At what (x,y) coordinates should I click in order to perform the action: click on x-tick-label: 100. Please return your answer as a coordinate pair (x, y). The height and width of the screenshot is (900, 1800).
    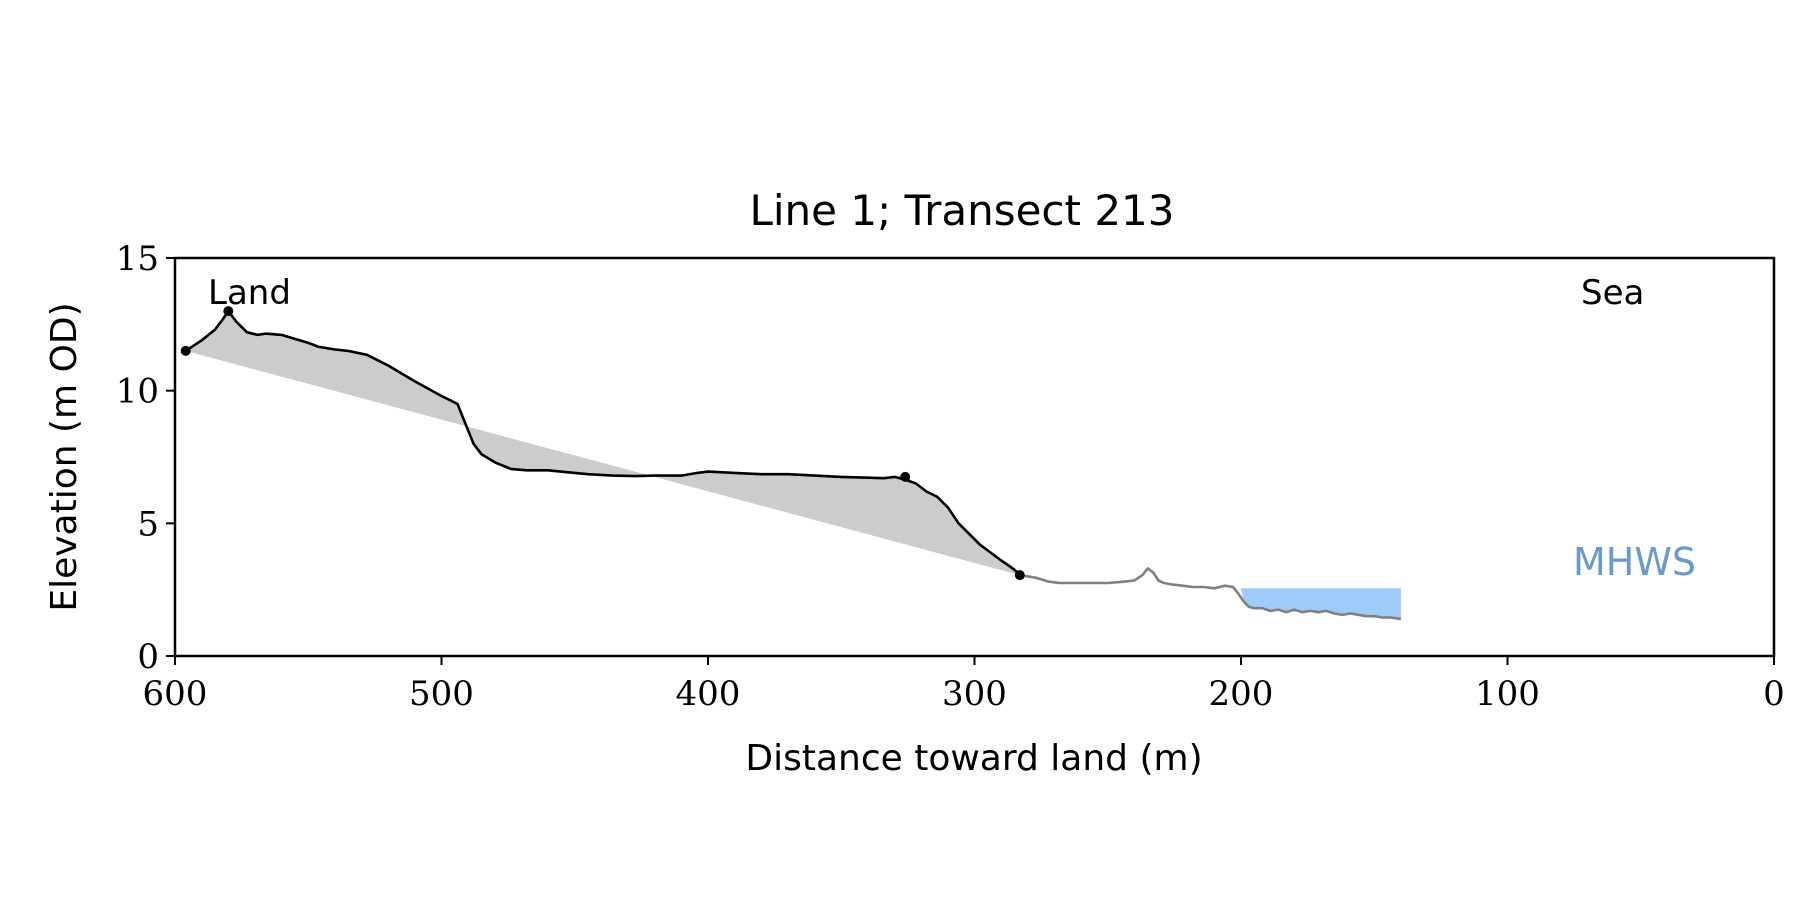
    Looking at the image, I should click on (1507, 694).